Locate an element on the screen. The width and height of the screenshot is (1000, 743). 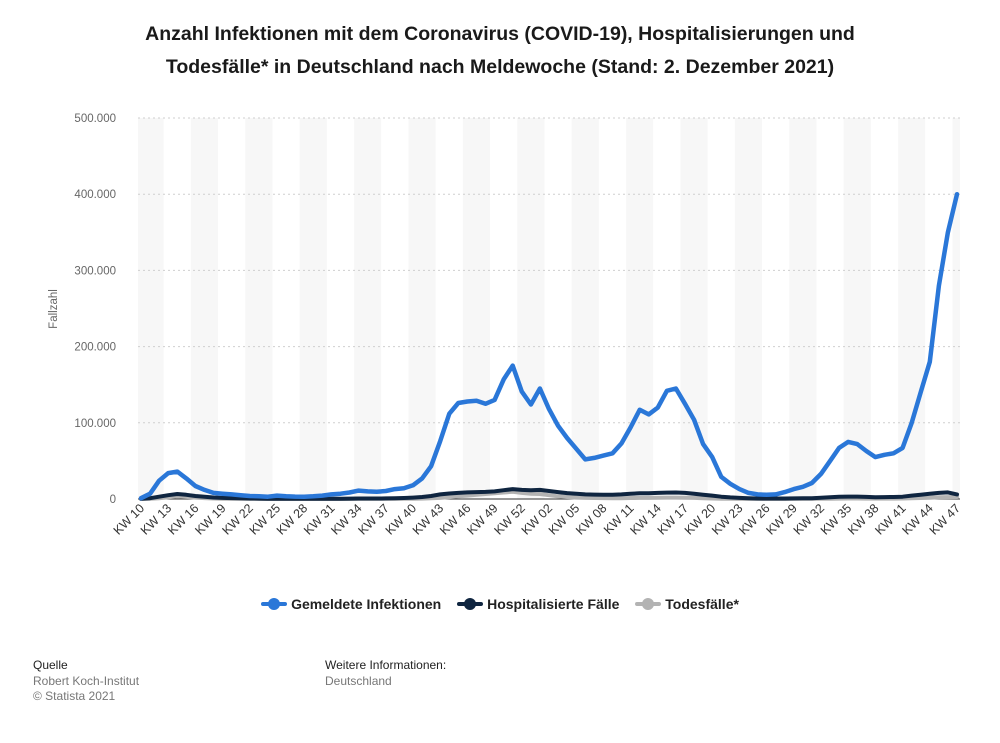
legend-item-gemeldete-infektionen: Gemeldete Infektionen is located at coordinates (351, 604).